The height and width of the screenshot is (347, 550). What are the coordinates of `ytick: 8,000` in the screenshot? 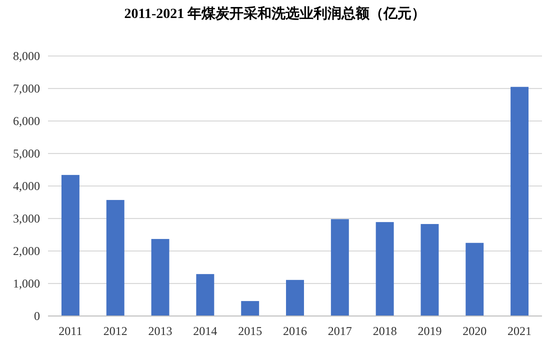 It's located at (26, 56).